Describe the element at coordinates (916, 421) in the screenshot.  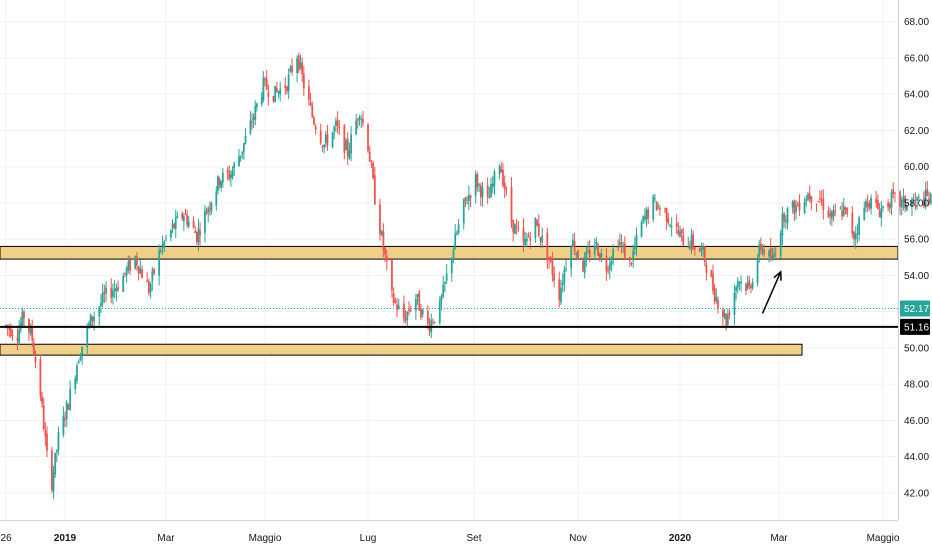
I see `y-tick-label: 46.00` at that location.